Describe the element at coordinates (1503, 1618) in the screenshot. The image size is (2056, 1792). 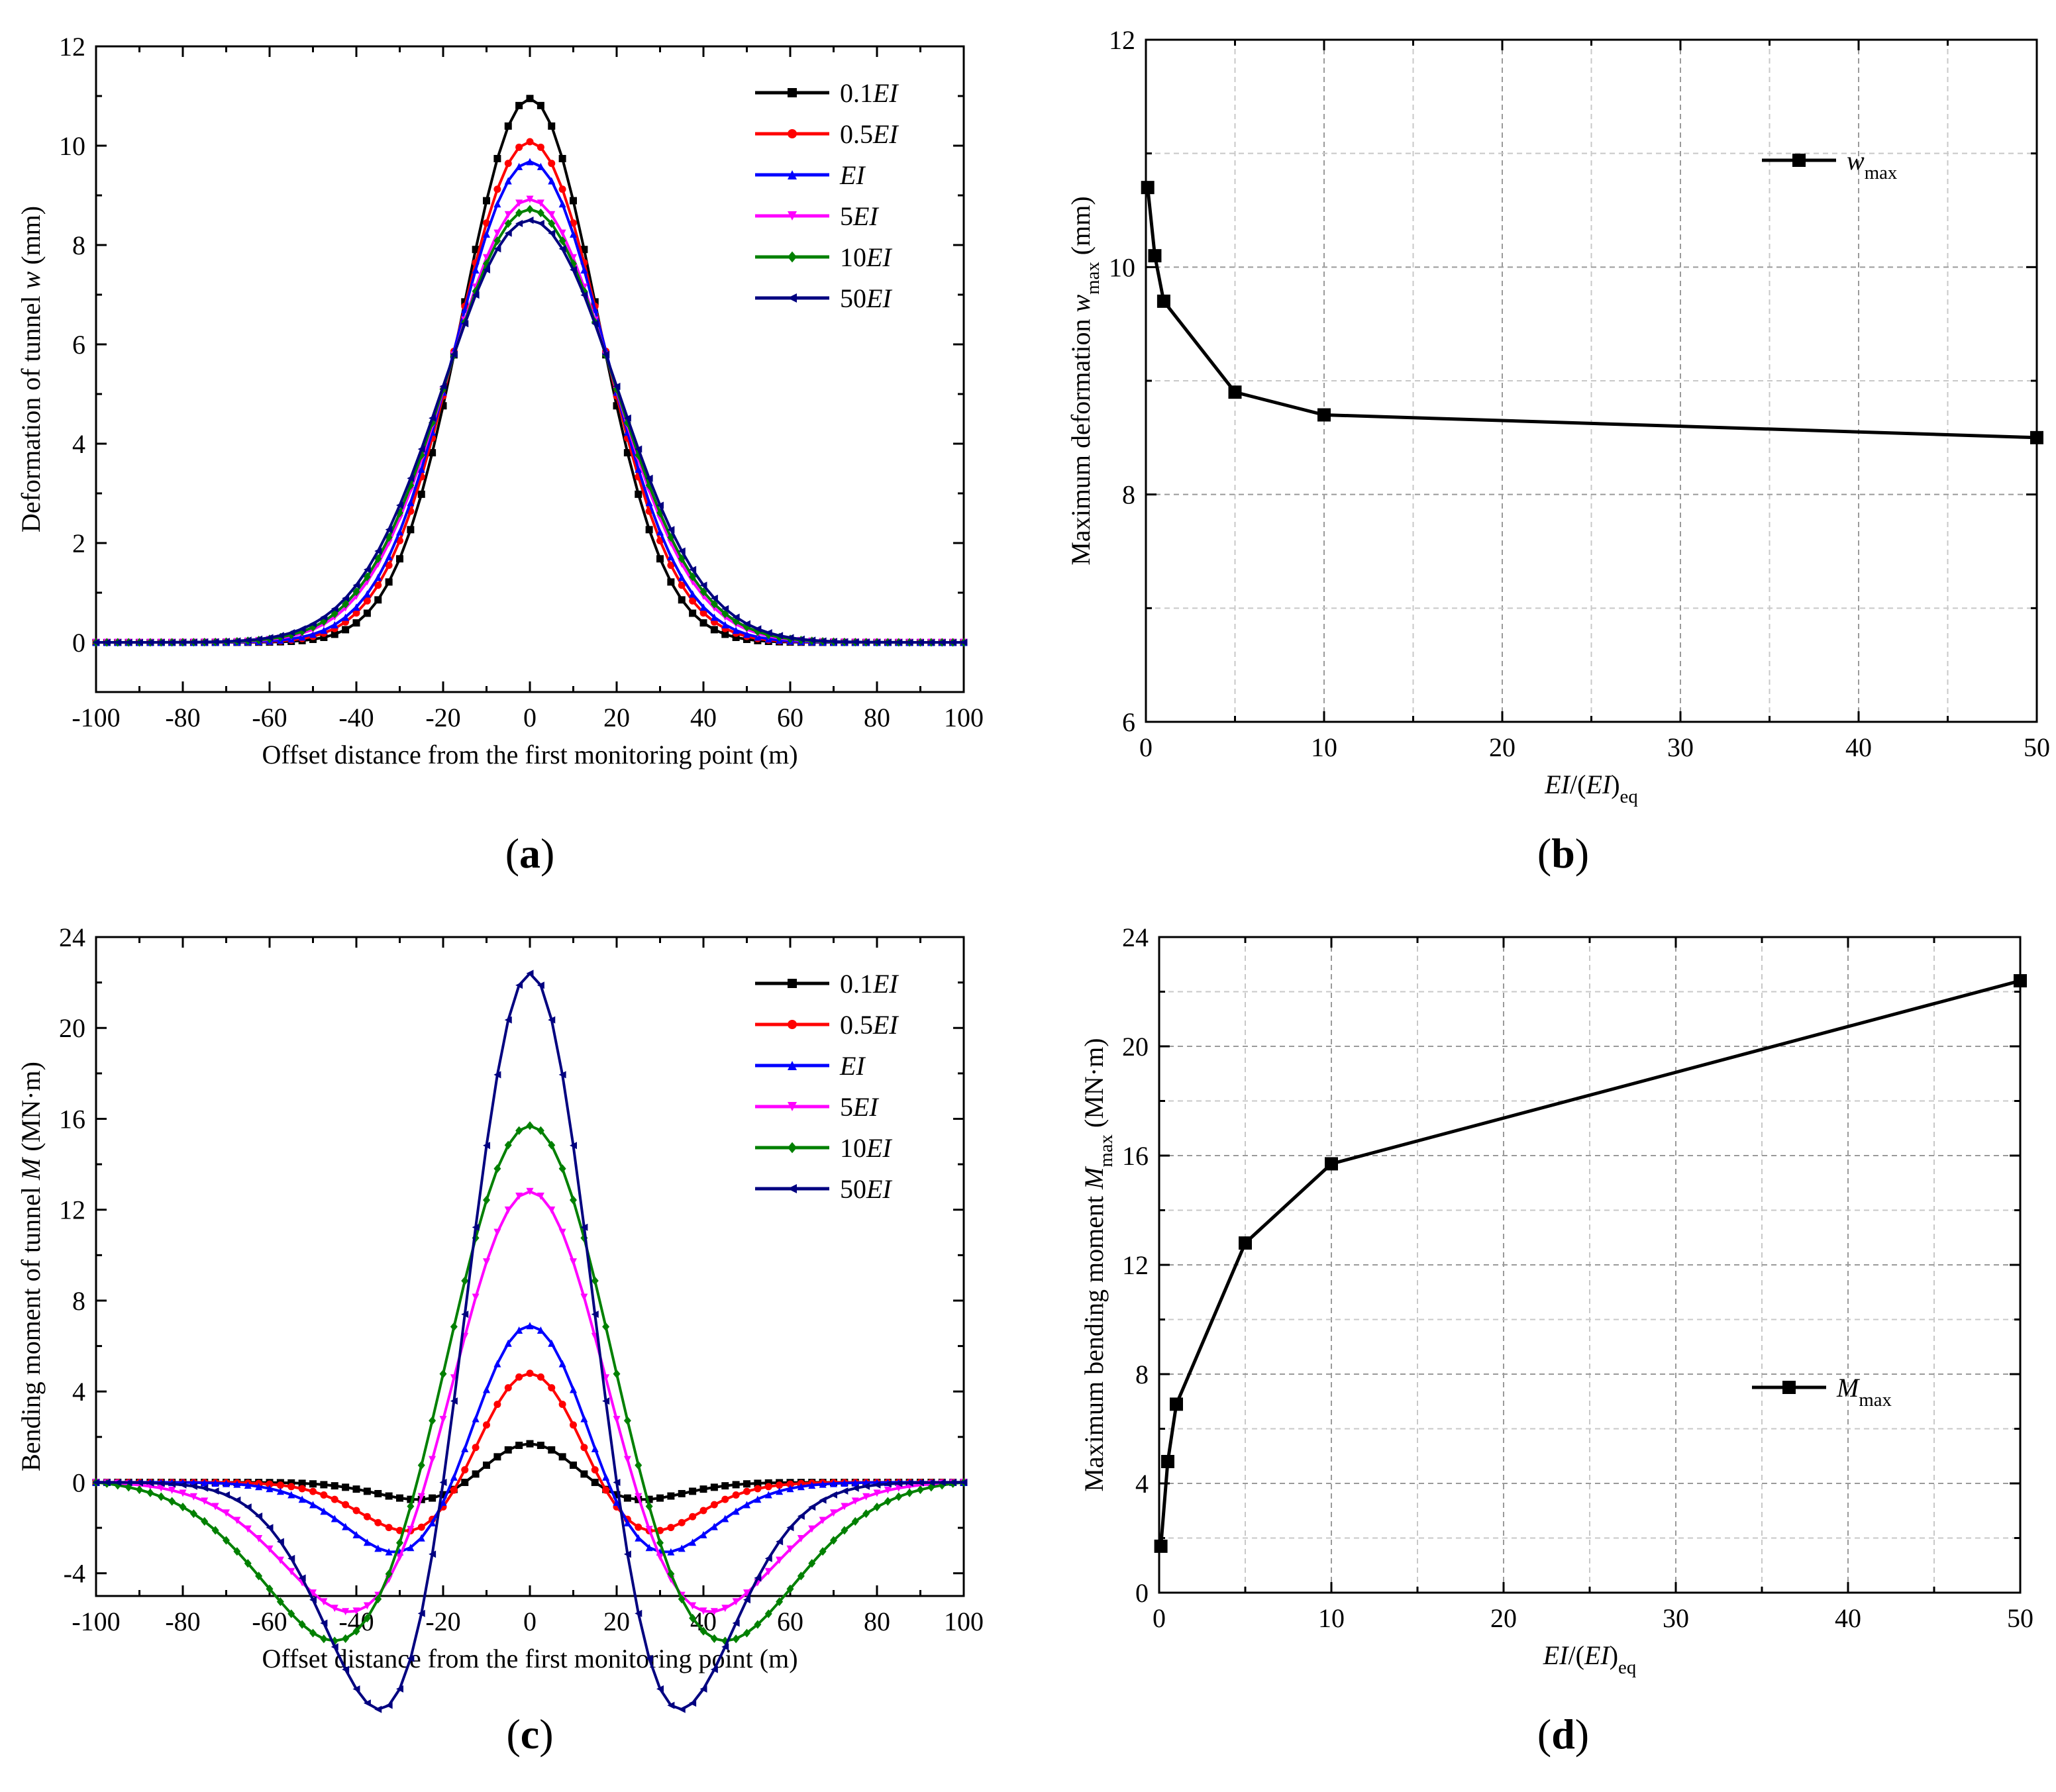
I see `x-tick-label: 20` at that location.